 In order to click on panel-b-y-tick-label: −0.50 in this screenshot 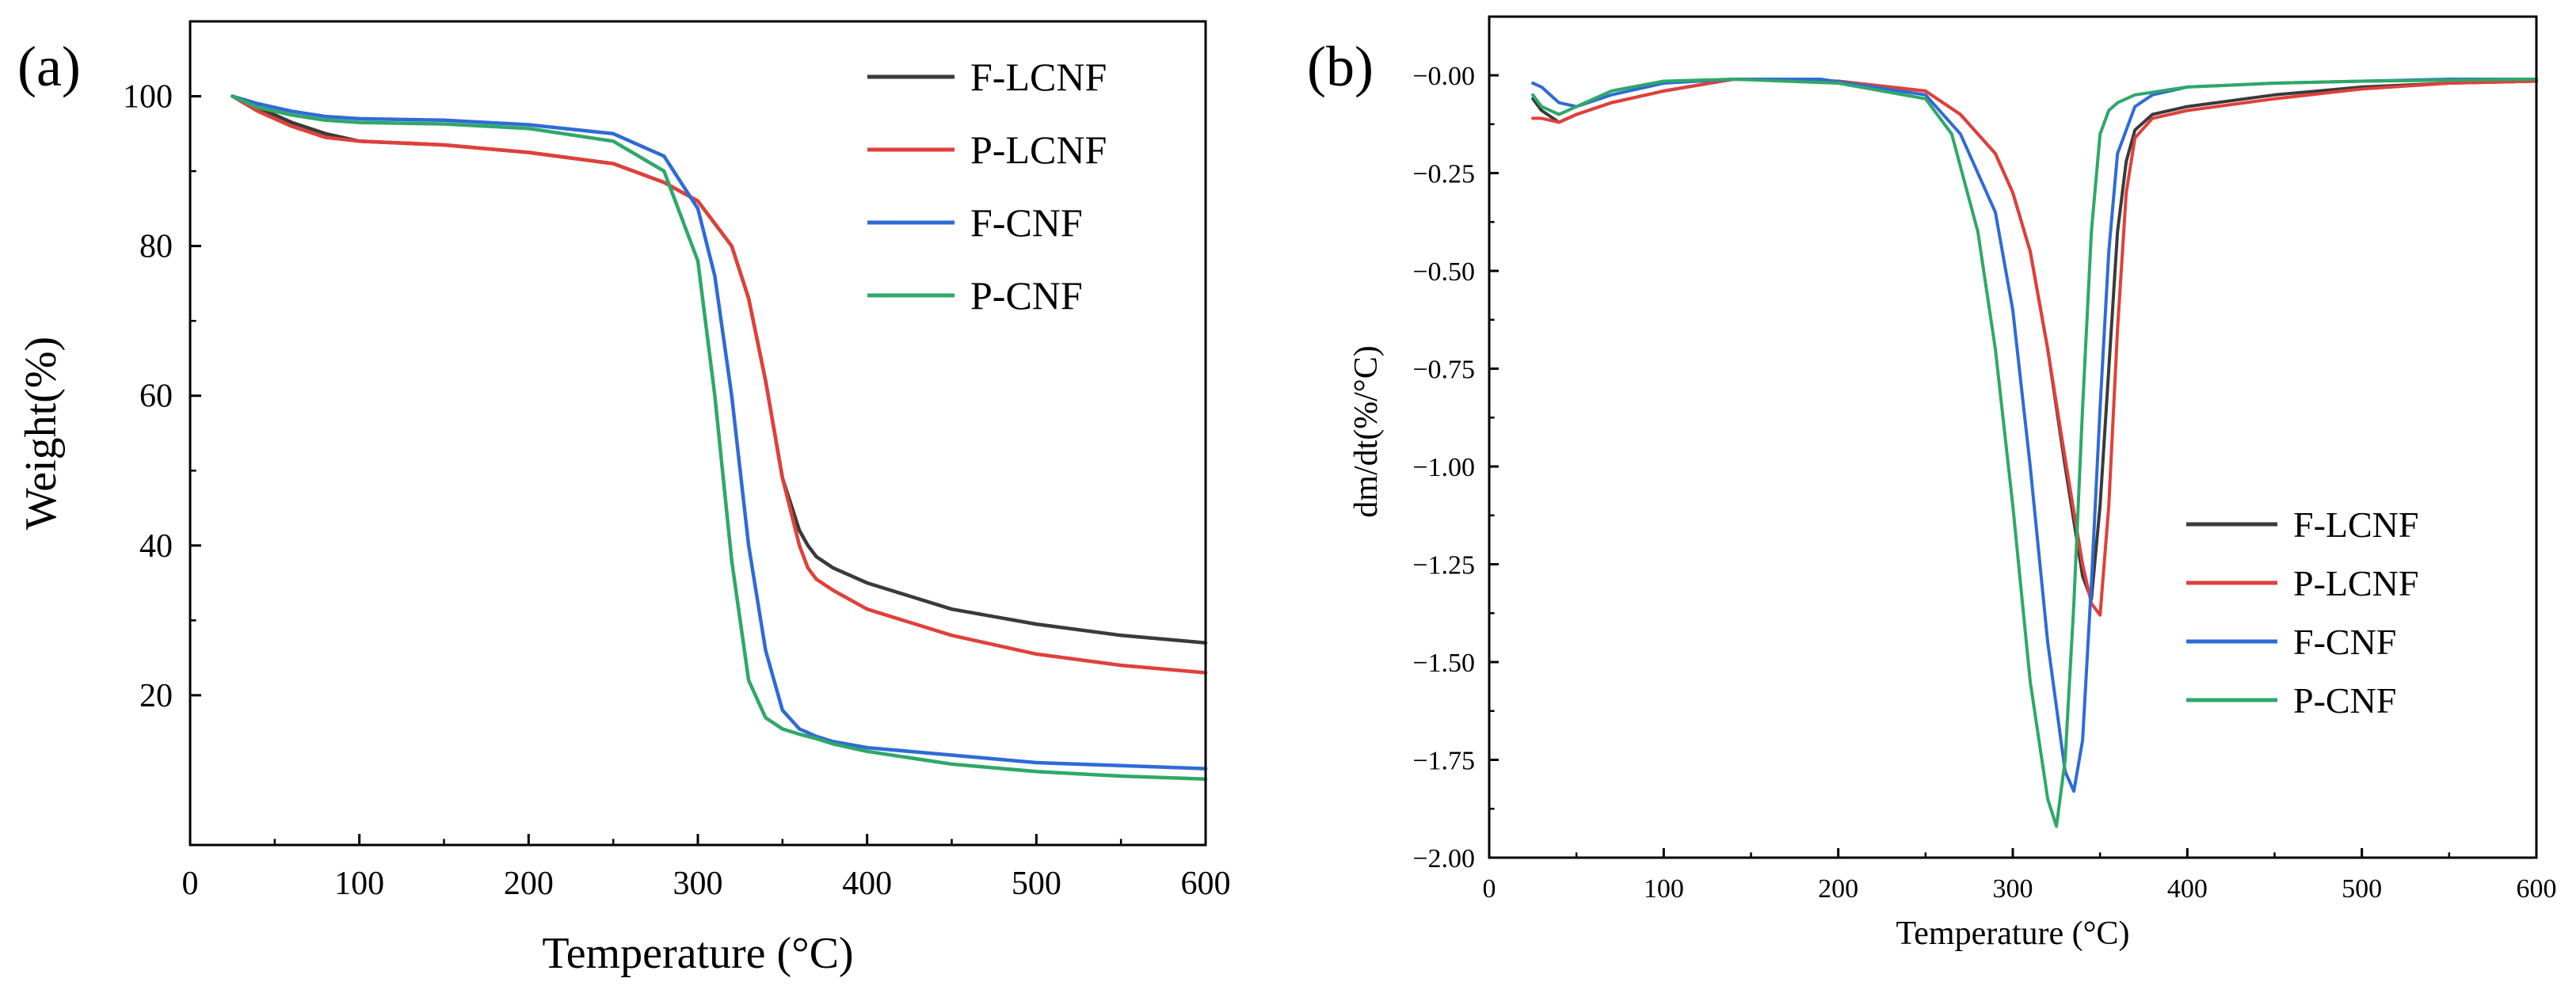, I will do `click(1443, 272)`.